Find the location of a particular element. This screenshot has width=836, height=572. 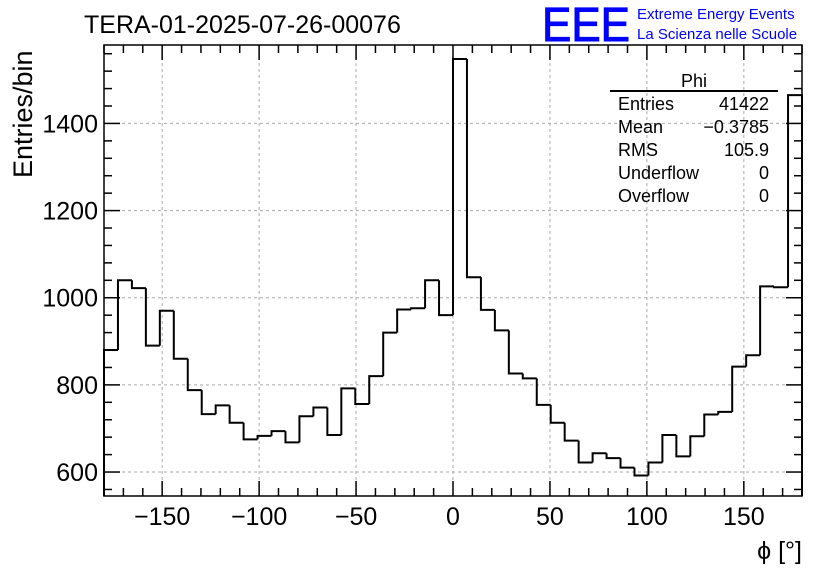

y-tick-label: 1400 is located at coordinates (70, 124).